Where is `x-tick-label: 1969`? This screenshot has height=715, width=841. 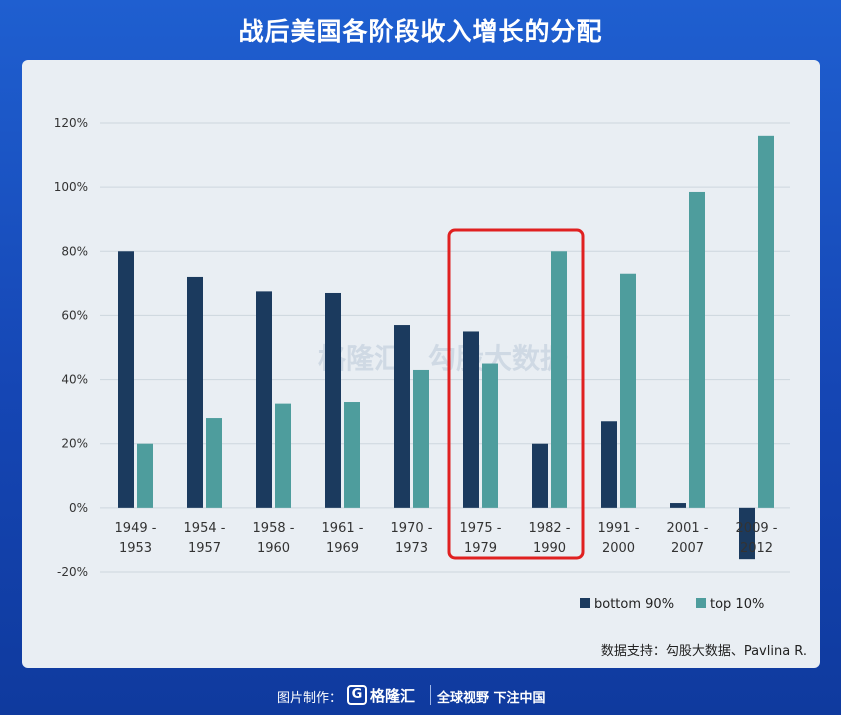 x-tick-label: 1969 is located at coordinates (342, 548).